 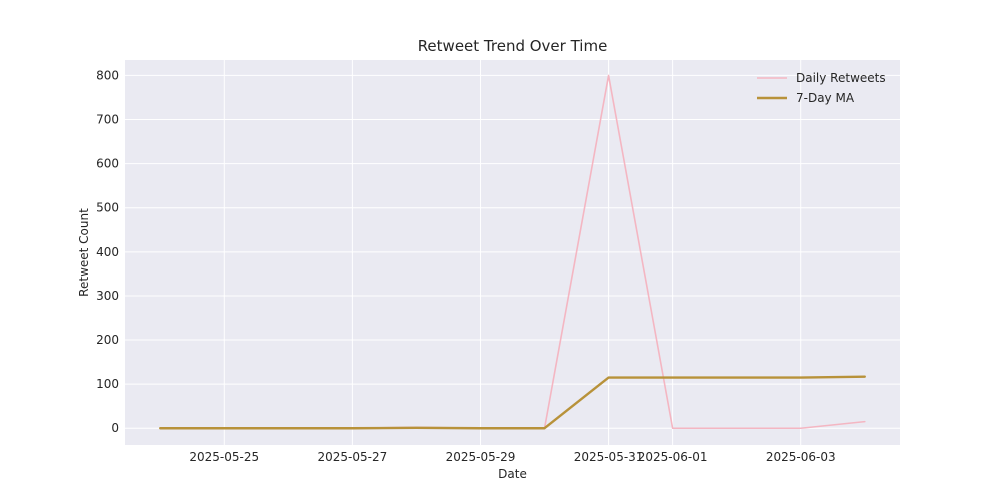 I want to click on series-line-seven-day-ma, so click(x=512, y=402).